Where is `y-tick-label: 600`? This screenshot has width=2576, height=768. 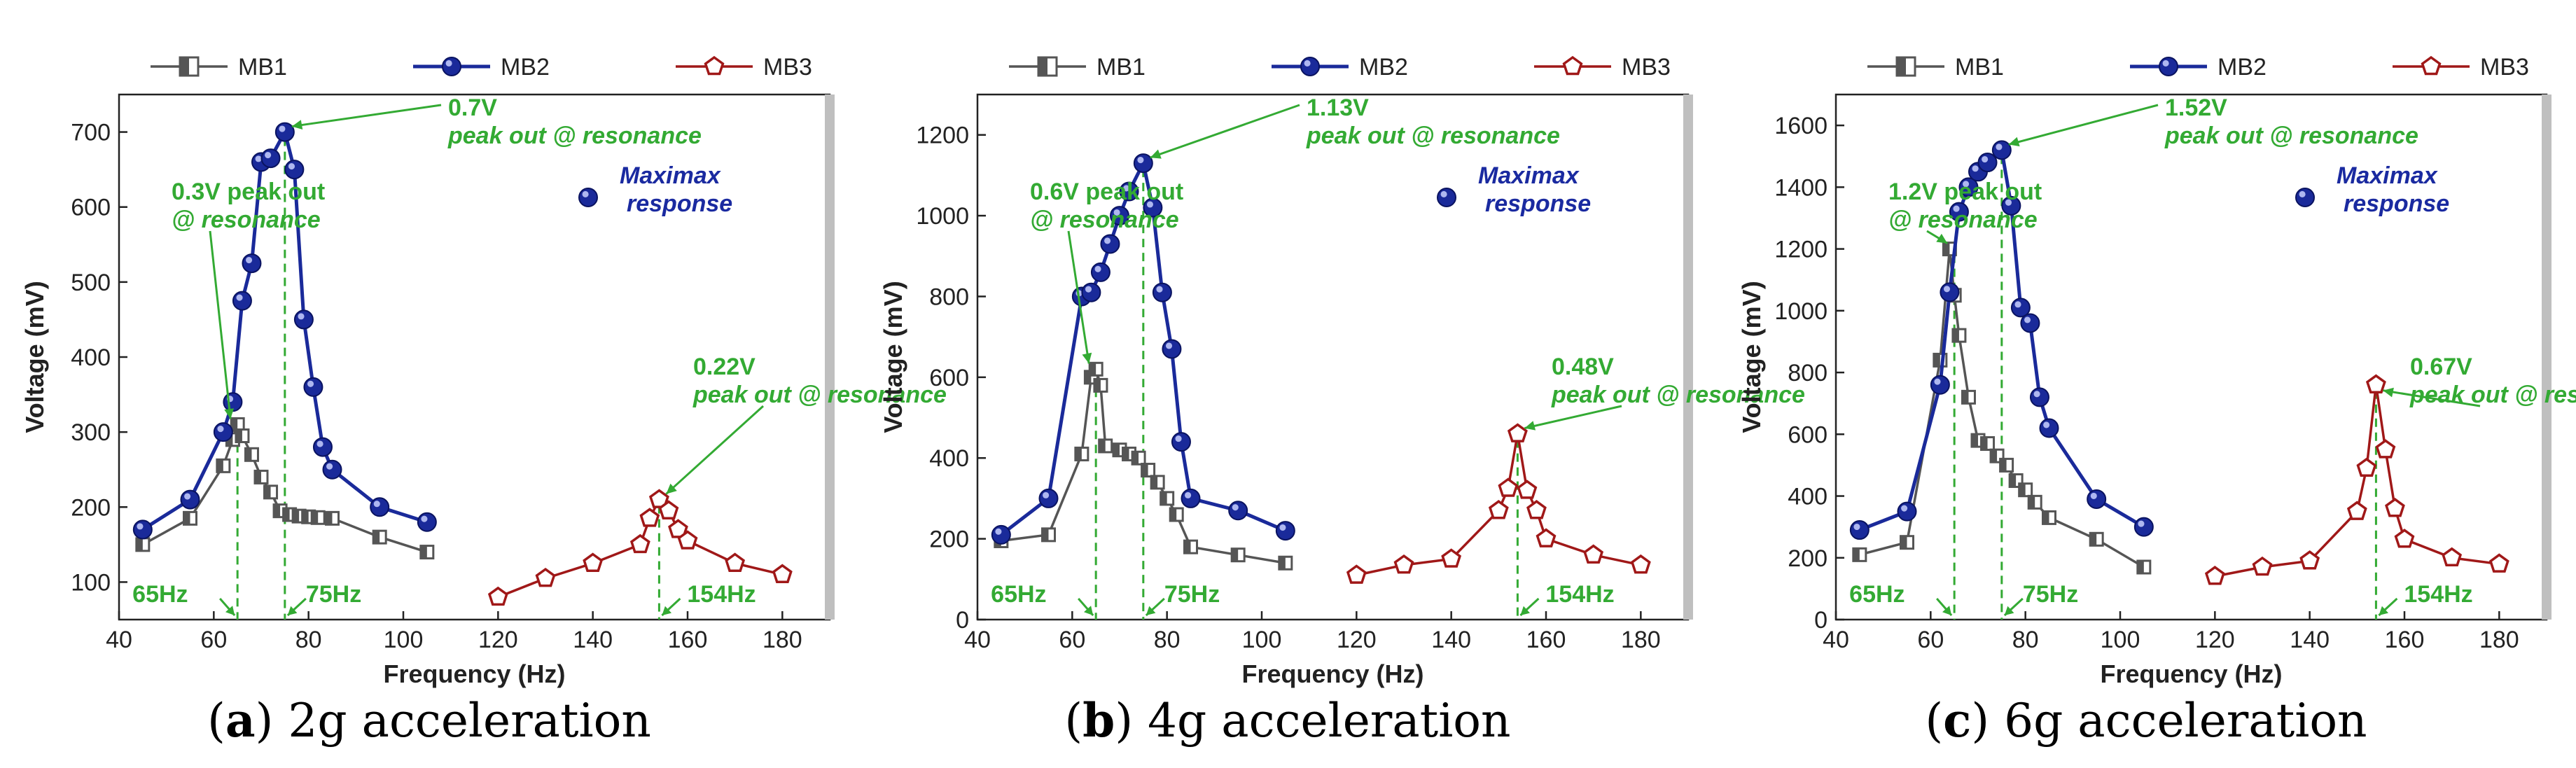
y-tick-label: 600 is located at coordinates (91, 208).